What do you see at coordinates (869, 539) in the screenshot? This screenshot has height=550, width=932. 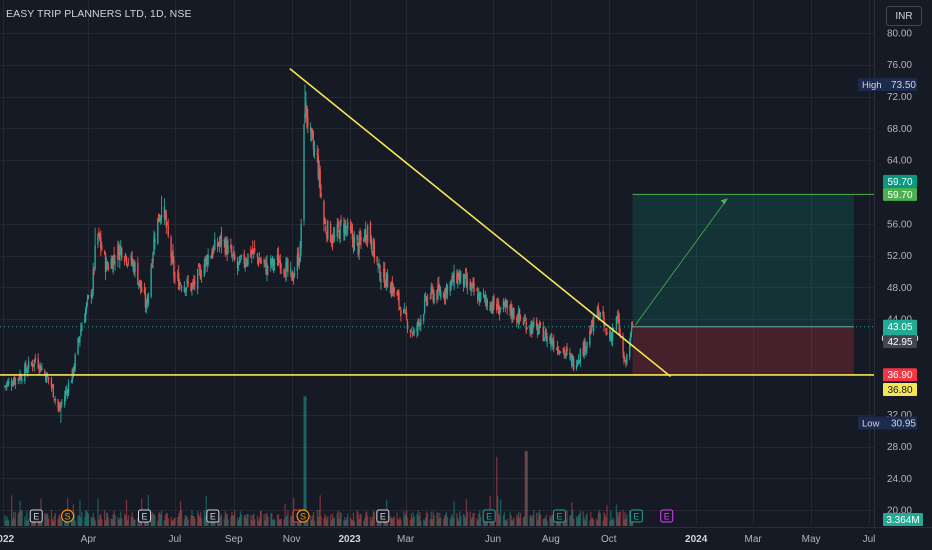 I see `time-axis-label: Jul` at bounding box center [869, 539].